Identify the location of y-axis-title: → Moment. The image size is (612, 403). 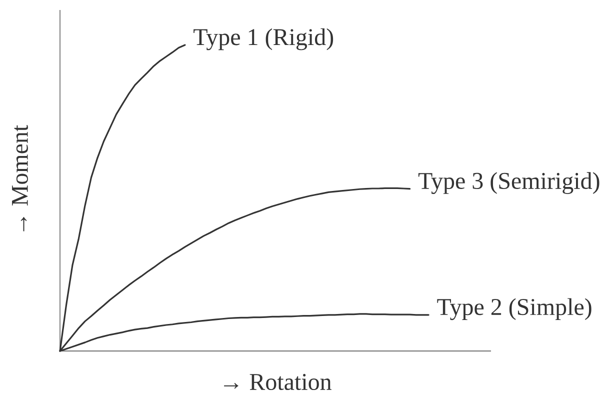
(20, 178).